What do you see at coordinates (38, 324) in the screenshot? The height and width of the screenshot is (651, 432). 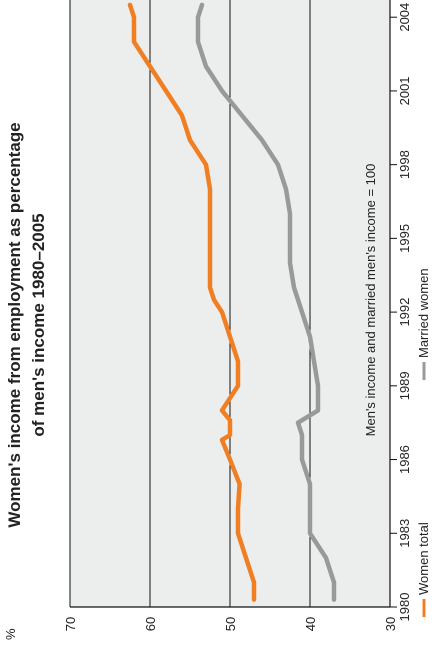 I see `chart-title-line2: of men's income 1980–2005` at bounding box center [38, 324].